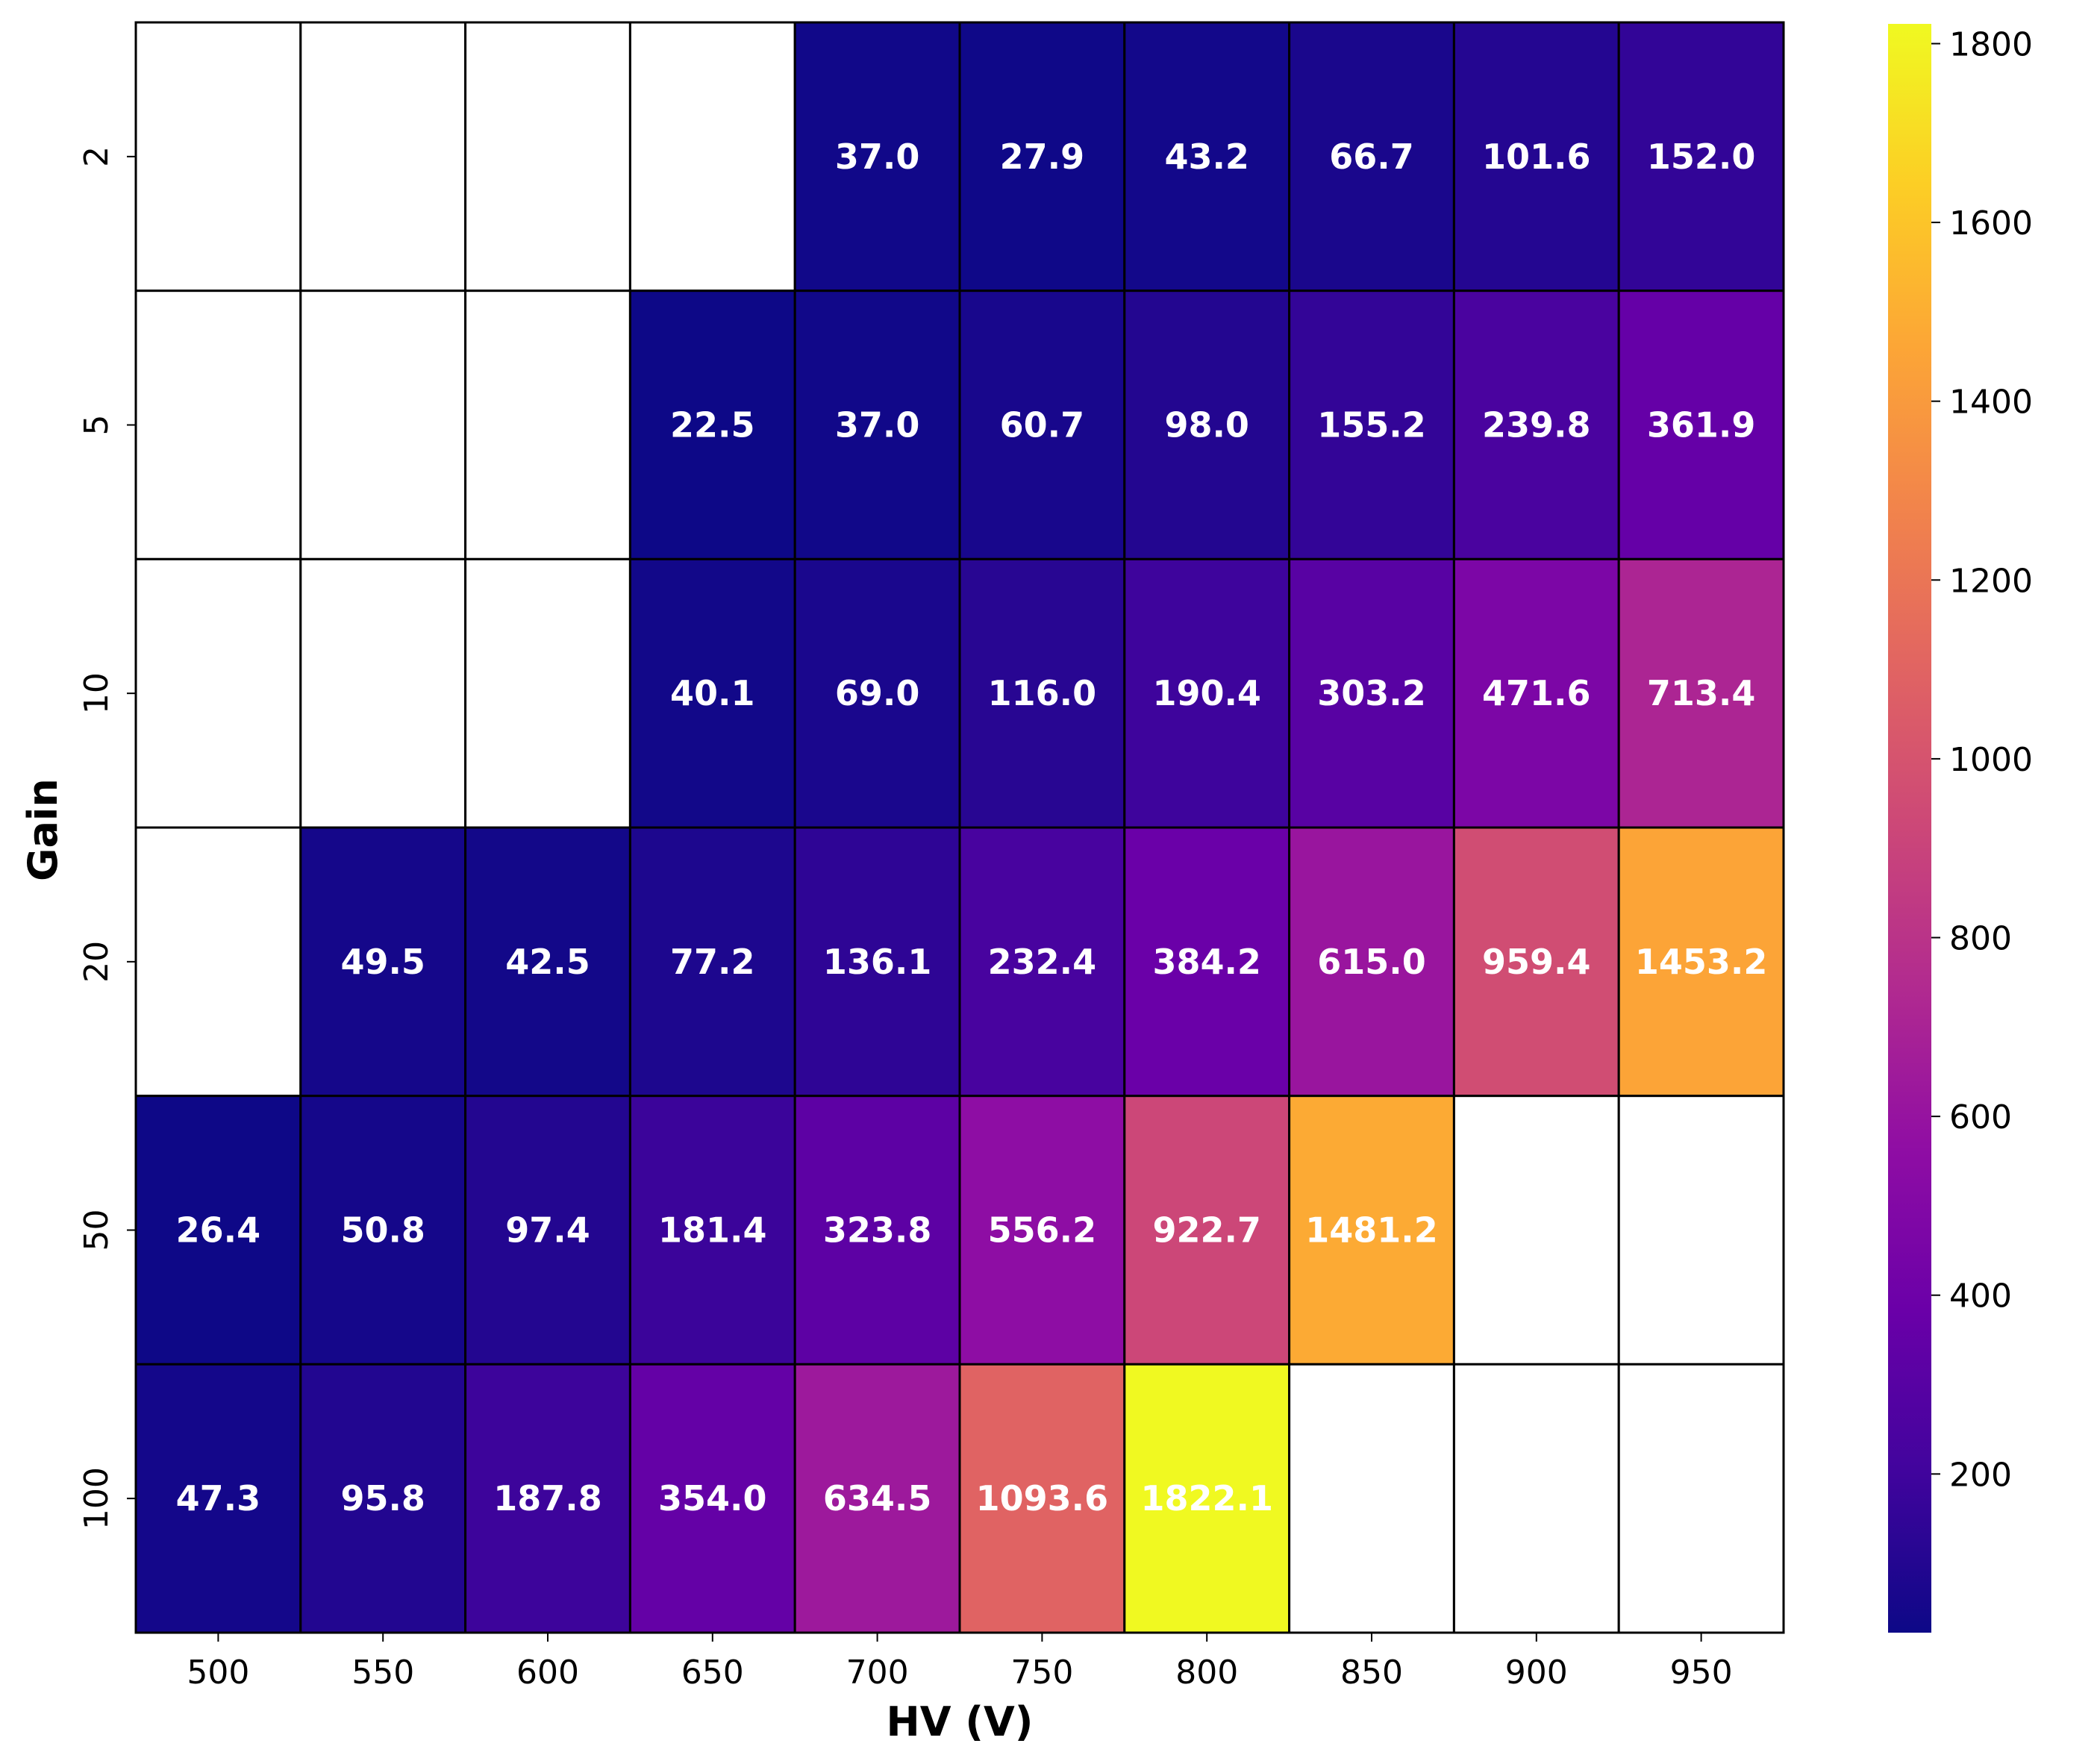 The width and height of the screenshot is (2100, 1764). Describe the element at coordinates (1206, 1673) in the screenshot. I see `x-tick-label: 800` at that location.